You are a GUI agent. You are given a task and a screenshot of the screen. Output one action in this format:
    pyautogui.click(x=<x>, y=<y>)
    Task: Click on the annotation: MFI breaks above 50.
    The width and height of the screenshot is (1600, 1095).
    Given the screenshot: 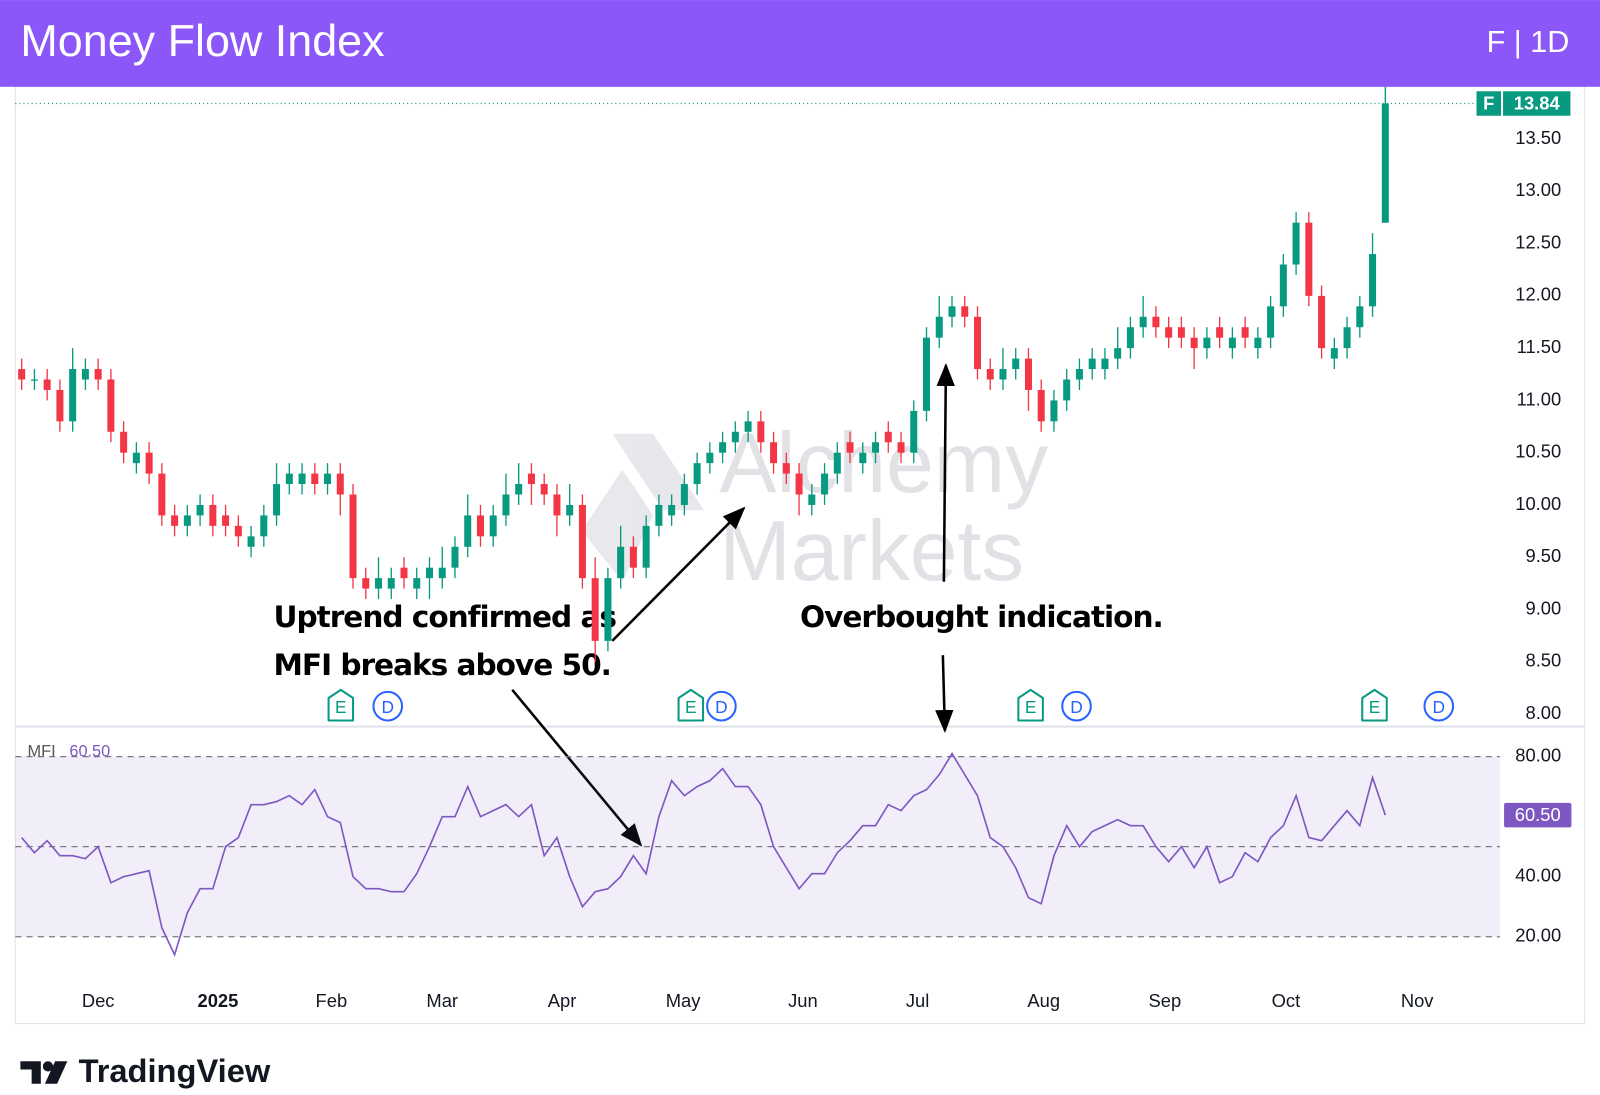 What is the action you would take?
    pyautogui.click(x=441, y=665)
    